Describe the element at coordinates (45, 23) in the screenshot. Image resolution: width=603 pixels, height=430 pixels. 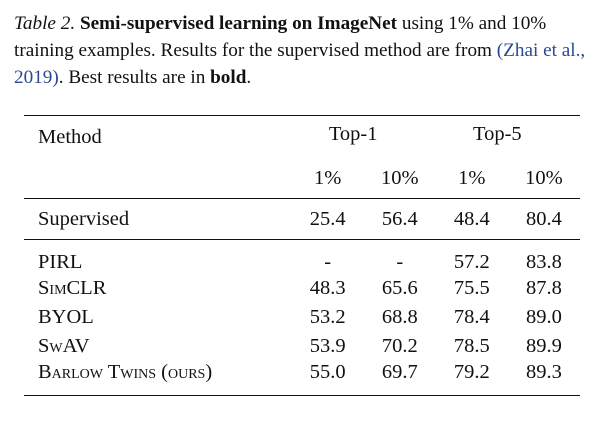
I see `table-label: Table 2.` at that location.